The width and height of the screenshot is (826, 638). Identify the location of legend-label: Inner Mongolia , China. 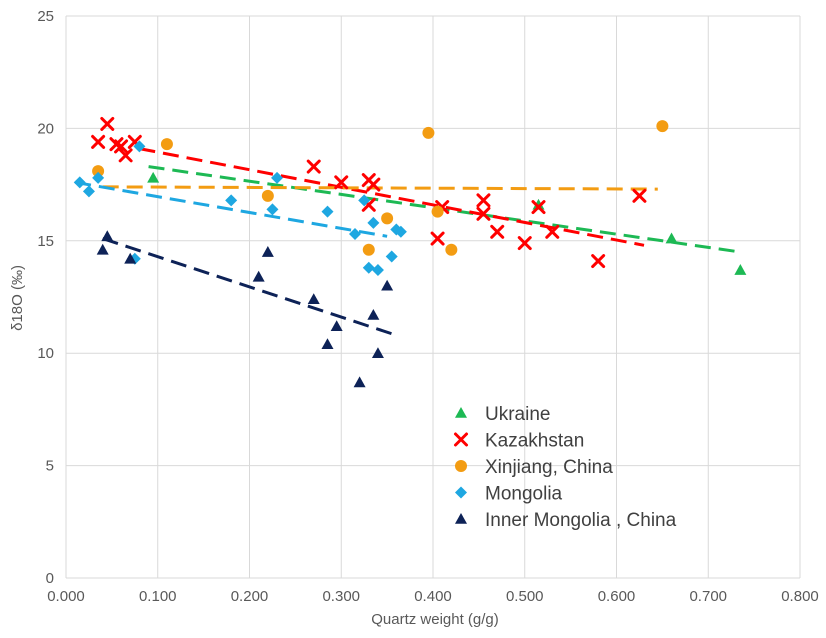
(581, 520).